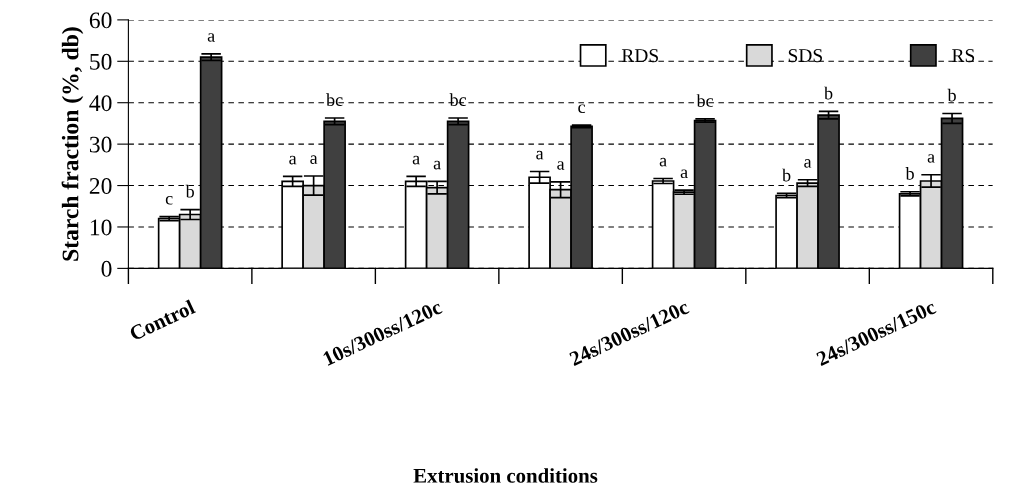  Describe the element at coordinates (100, 186) in the screenshot. I see `y-tick-label: 20` at that location.